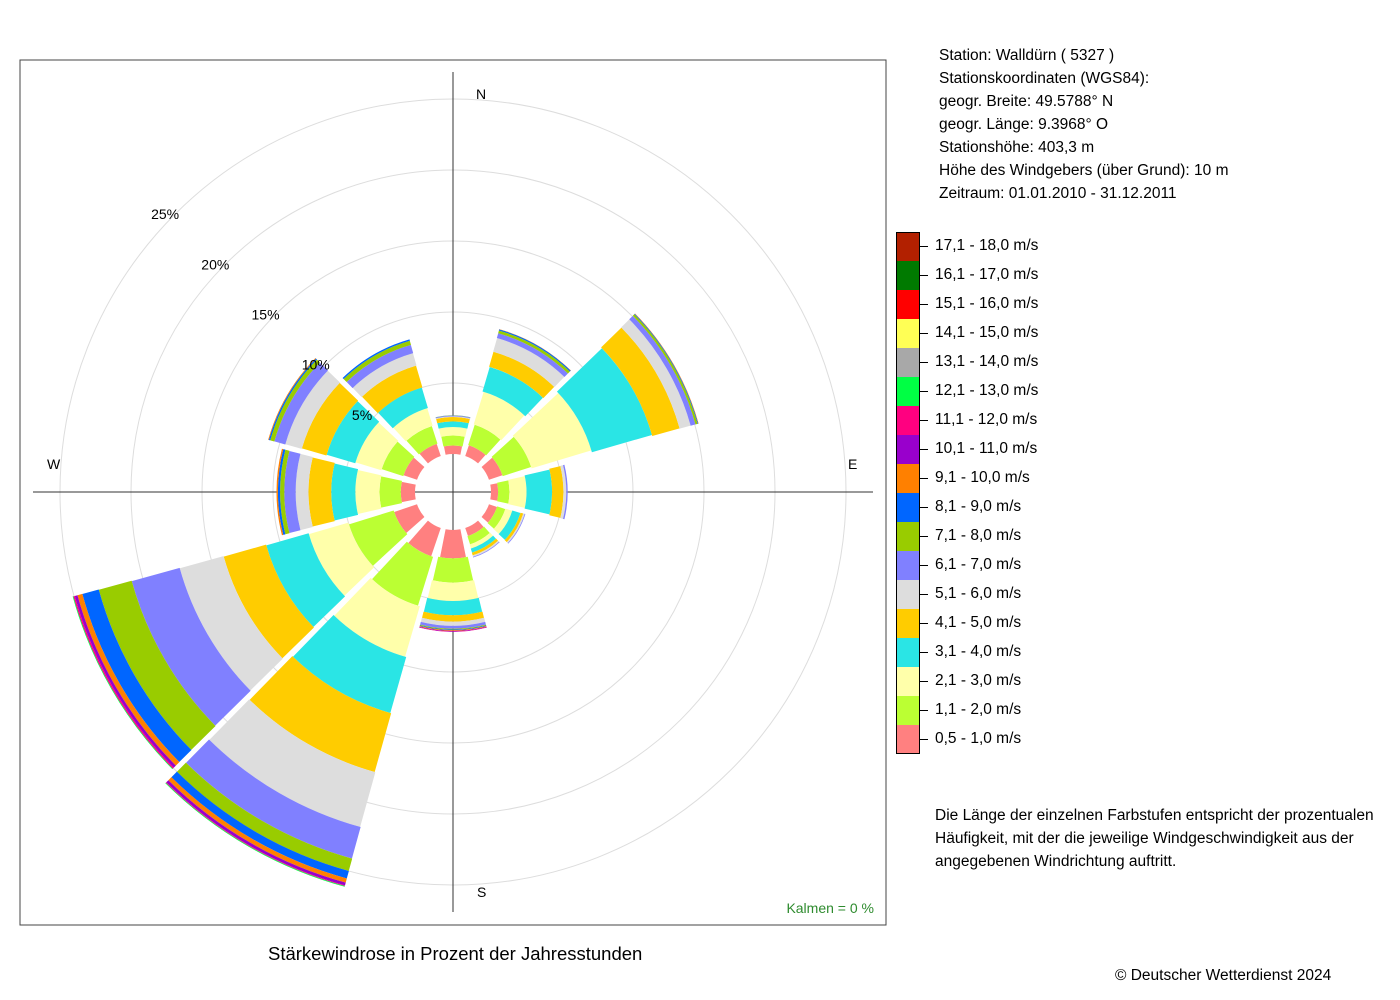  I want to click on time-period: Zeitraum: 01.01.2010 - 31.12.2011, so click(1058, 193).